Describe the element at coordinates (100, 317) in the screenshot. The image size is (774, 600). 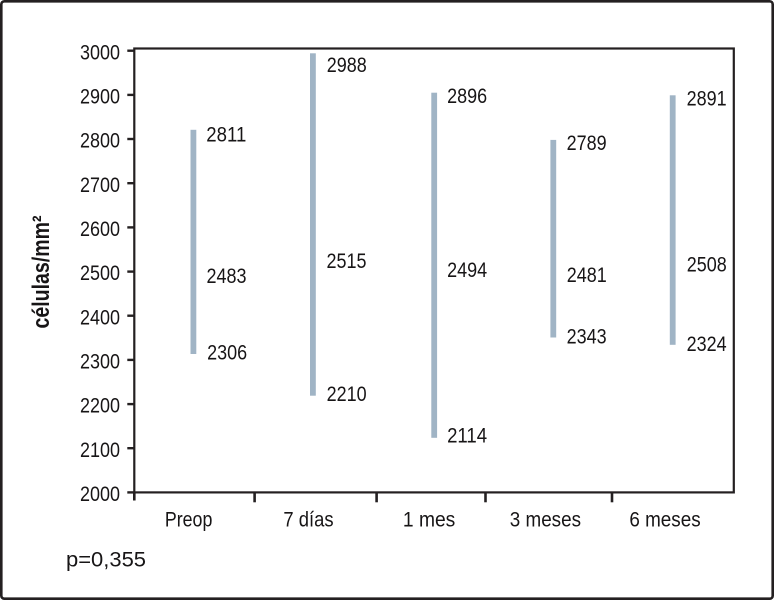
I see `svg-text: 2400` at that location.